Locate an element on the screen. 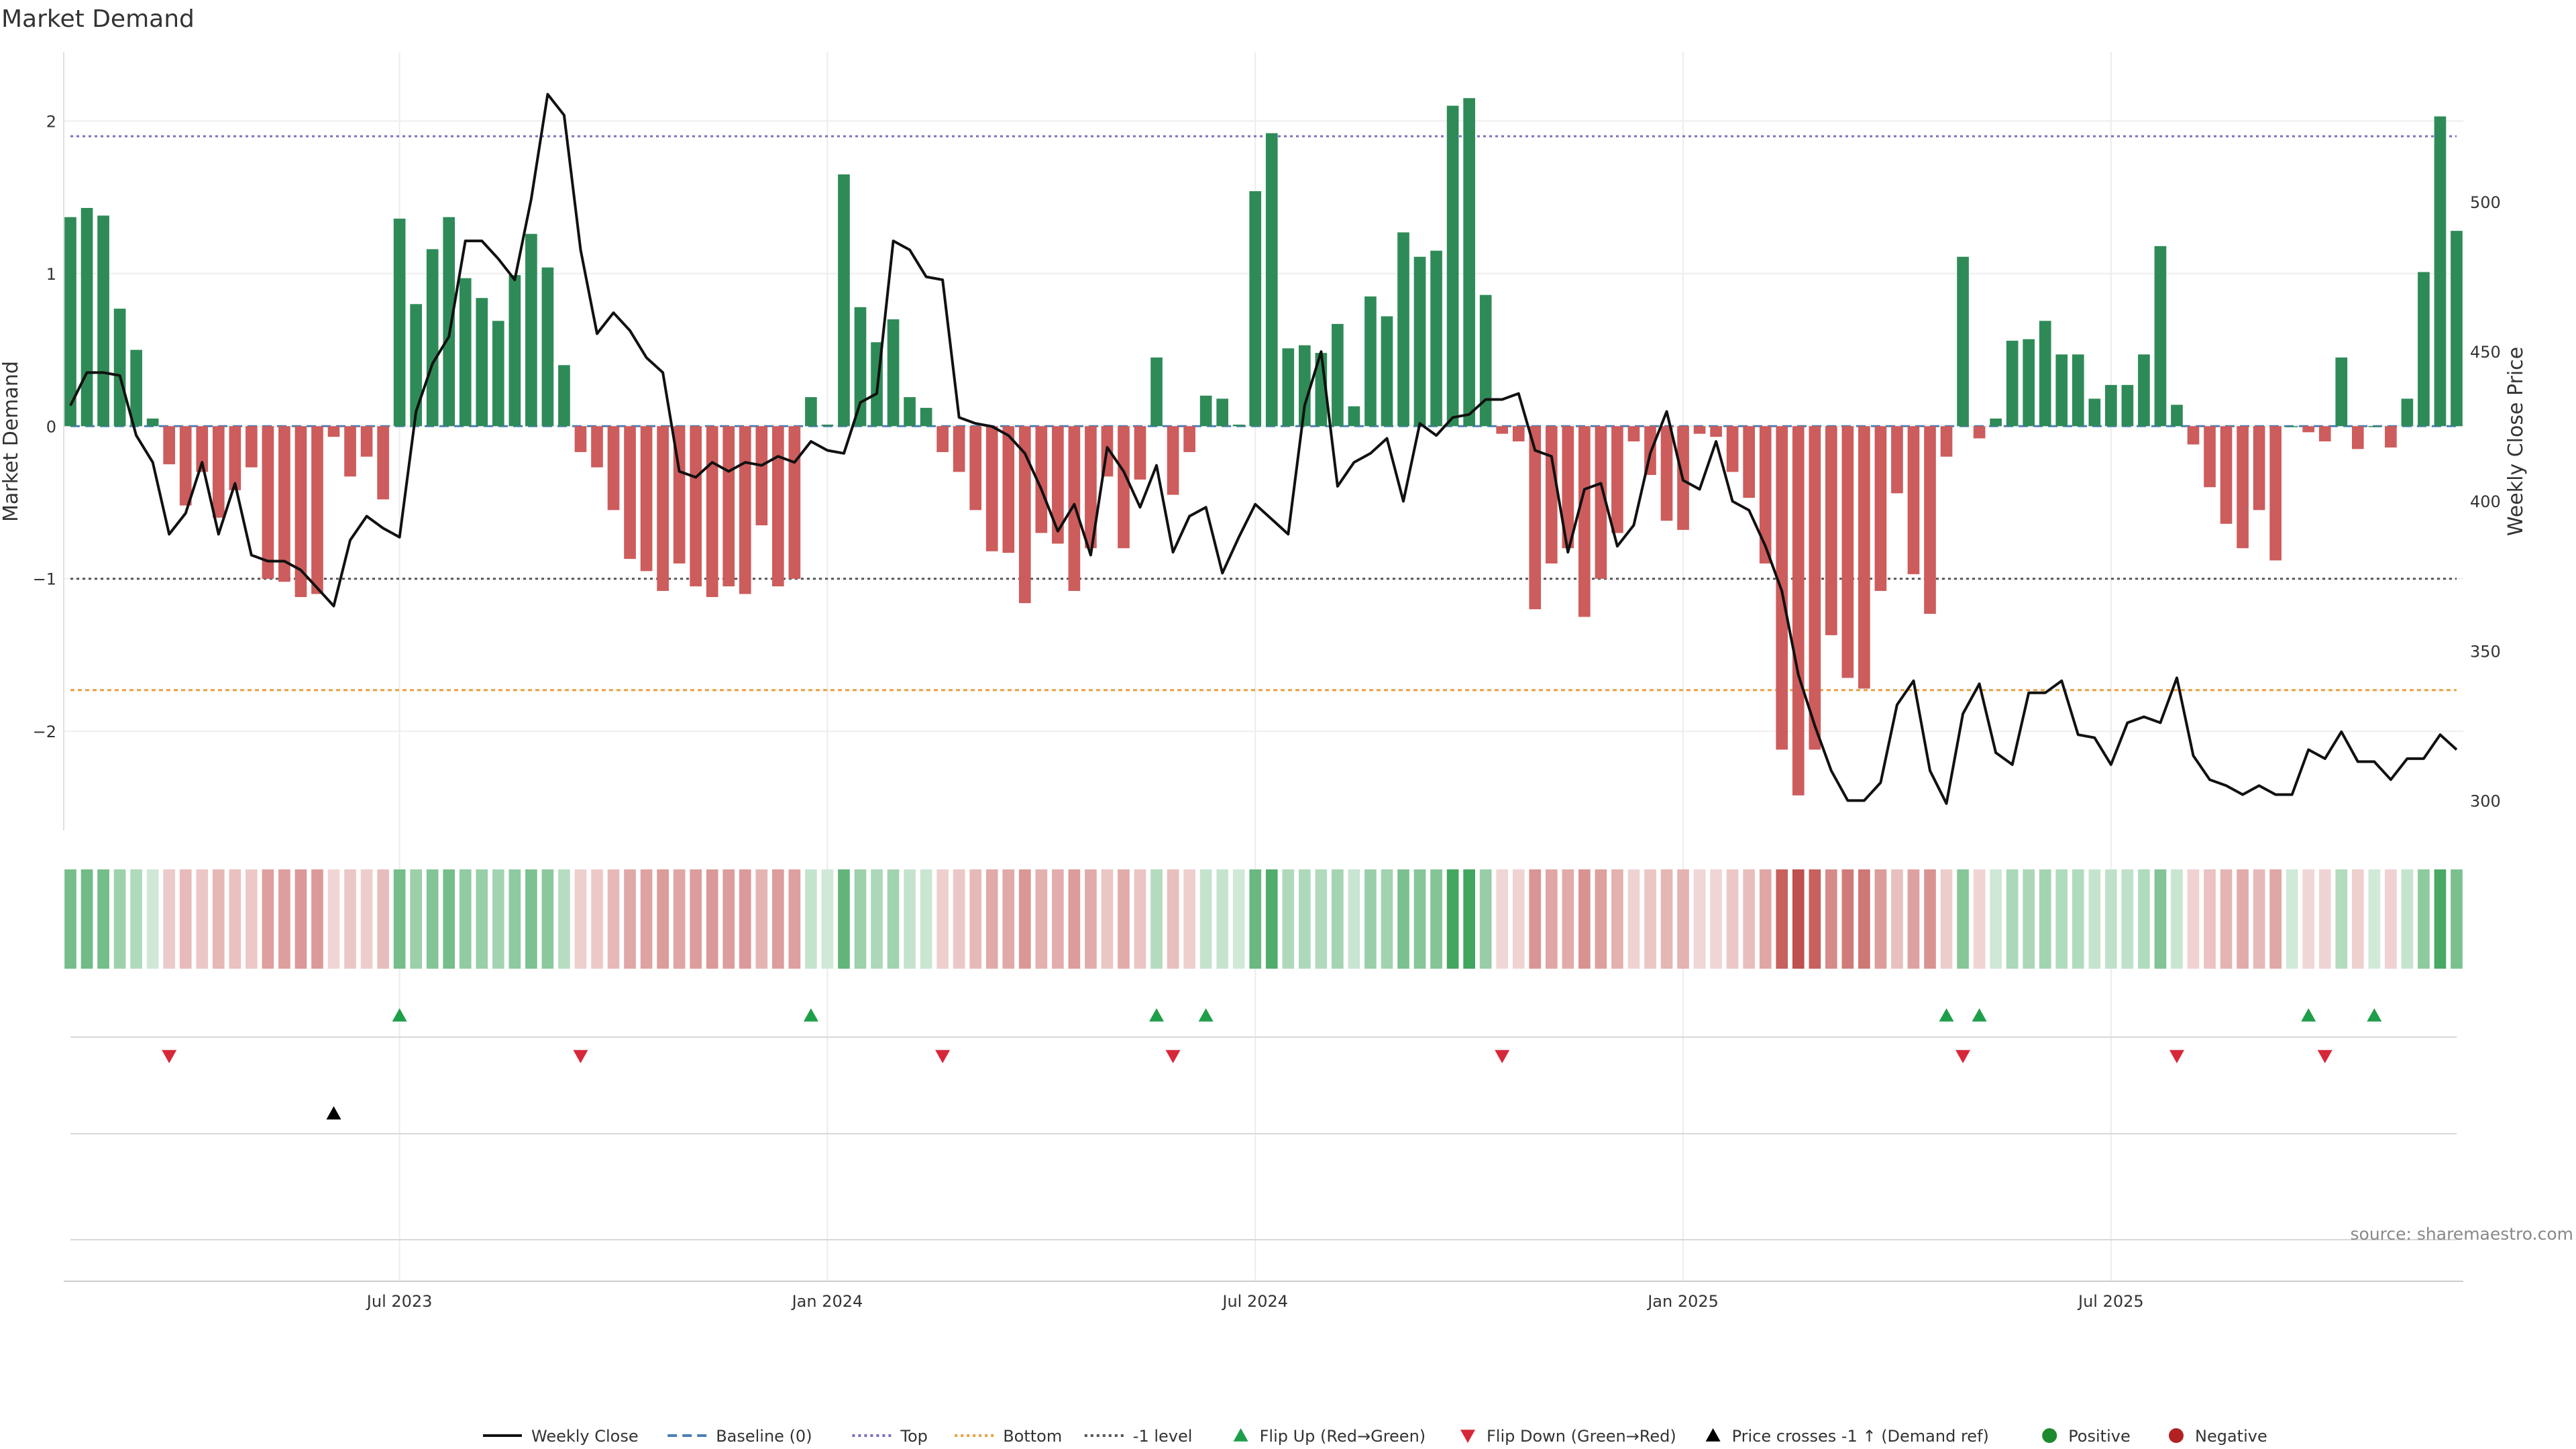 Image resolution: width=2576 pixels, height=1449 pixels. x-axis: Jul 2023 Jan 2024 Jul 2024 Jan 2025 Jul 2025 is located at coordinates (1263, 1296).